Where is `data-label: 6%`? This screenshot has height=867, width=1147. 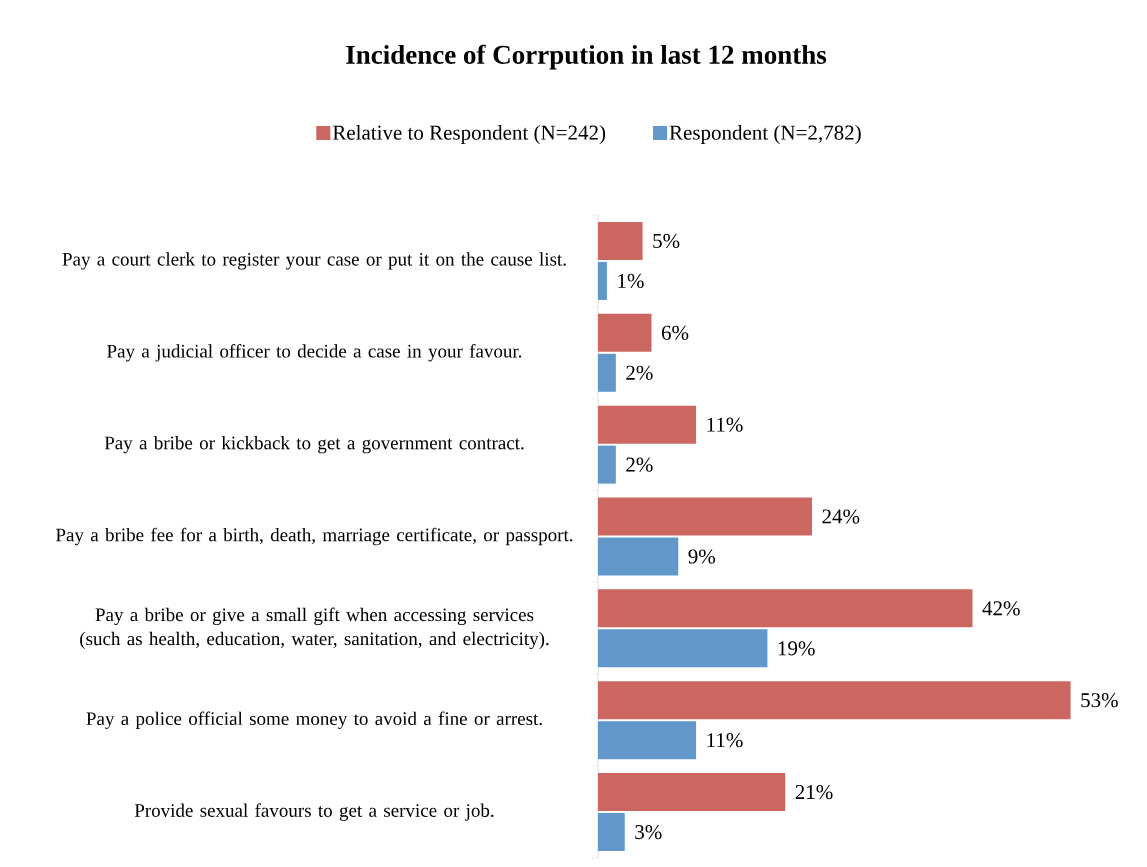
data-label: 6% is located at coordinates (675, 332).